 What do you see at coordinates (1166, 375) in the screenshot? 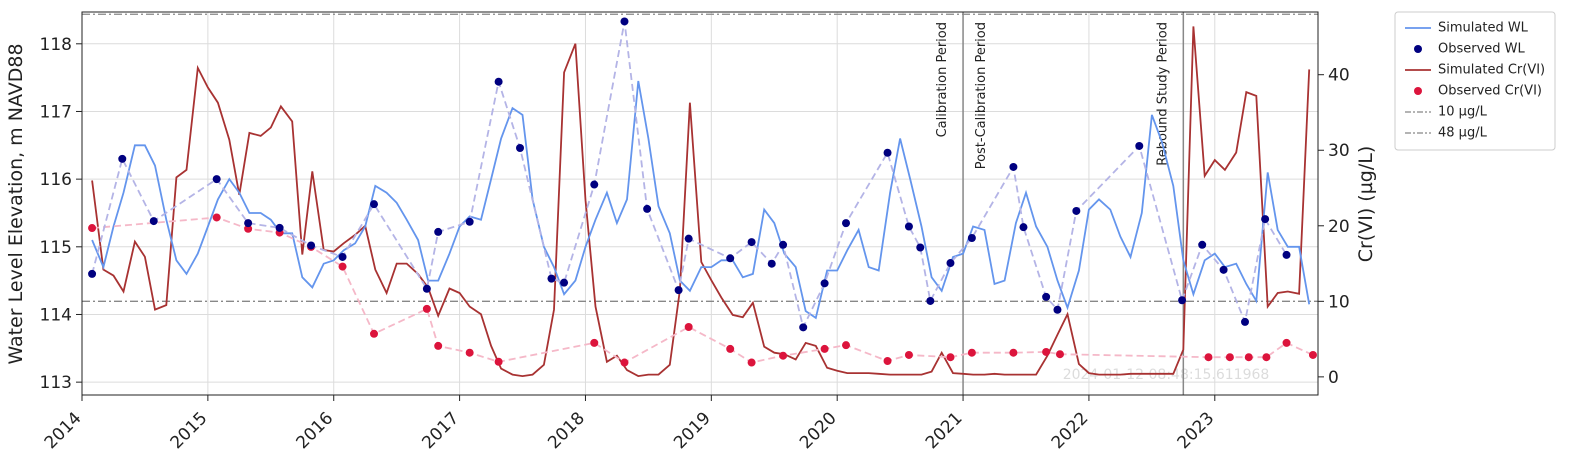
I see `watermark: 2024-01-12 08:48:15.611968` at bounding box center [1166, 375].